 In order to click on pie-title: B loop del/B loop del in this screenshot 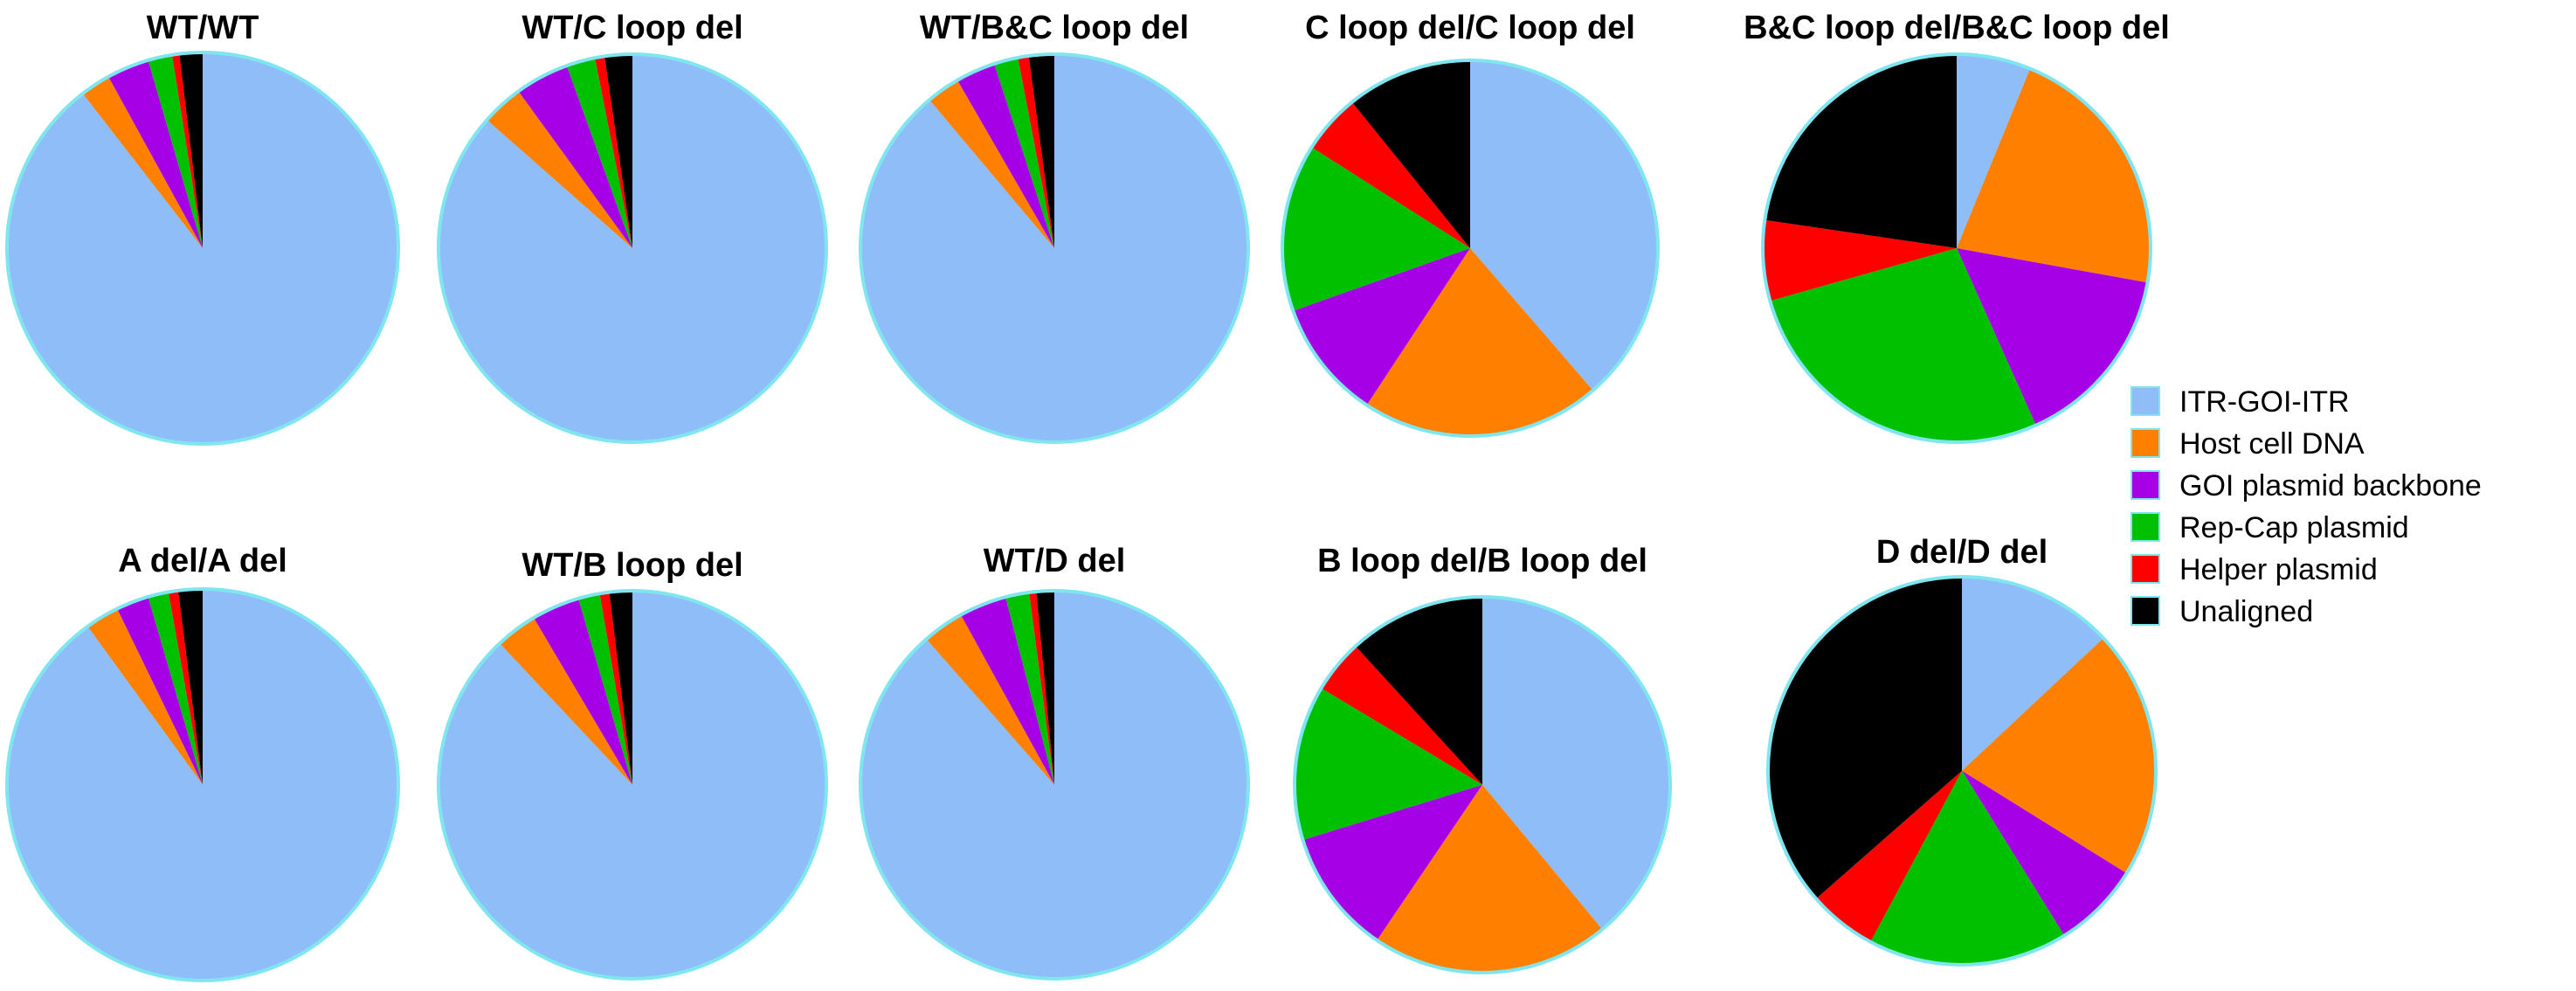, I will do `click(1482, 561)`.